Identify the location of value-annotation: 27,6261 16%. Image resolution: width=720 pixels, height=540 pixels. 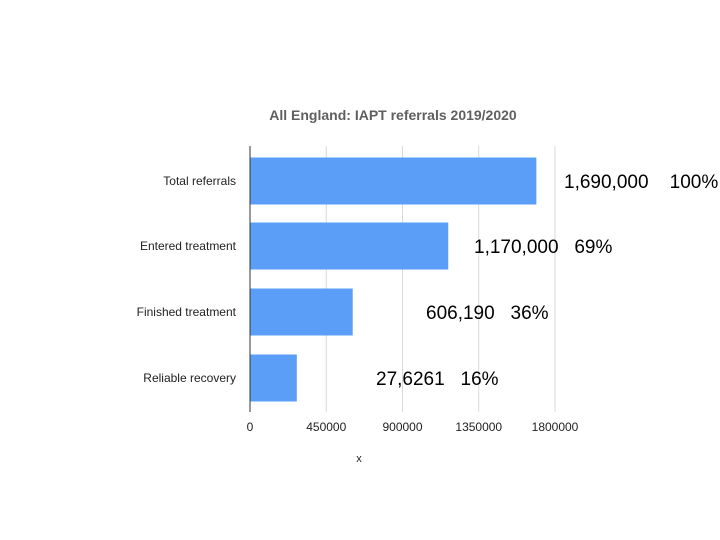
(437, 379).